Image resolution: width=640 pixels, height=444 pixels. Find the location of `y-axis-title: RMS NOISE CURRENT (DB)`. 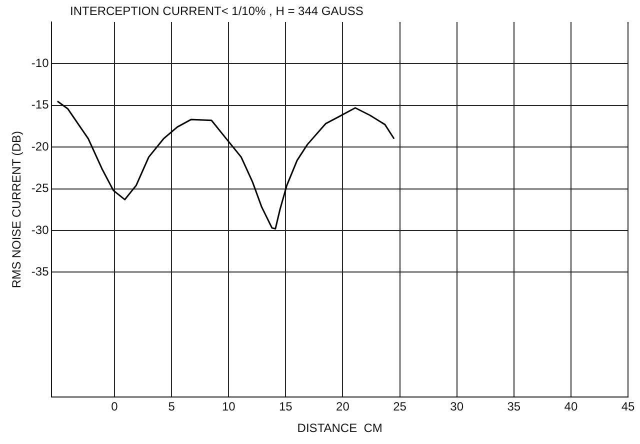

y-axis-title: RMS NOISE CURRENT (DB) is located at coordinates (17, 209).